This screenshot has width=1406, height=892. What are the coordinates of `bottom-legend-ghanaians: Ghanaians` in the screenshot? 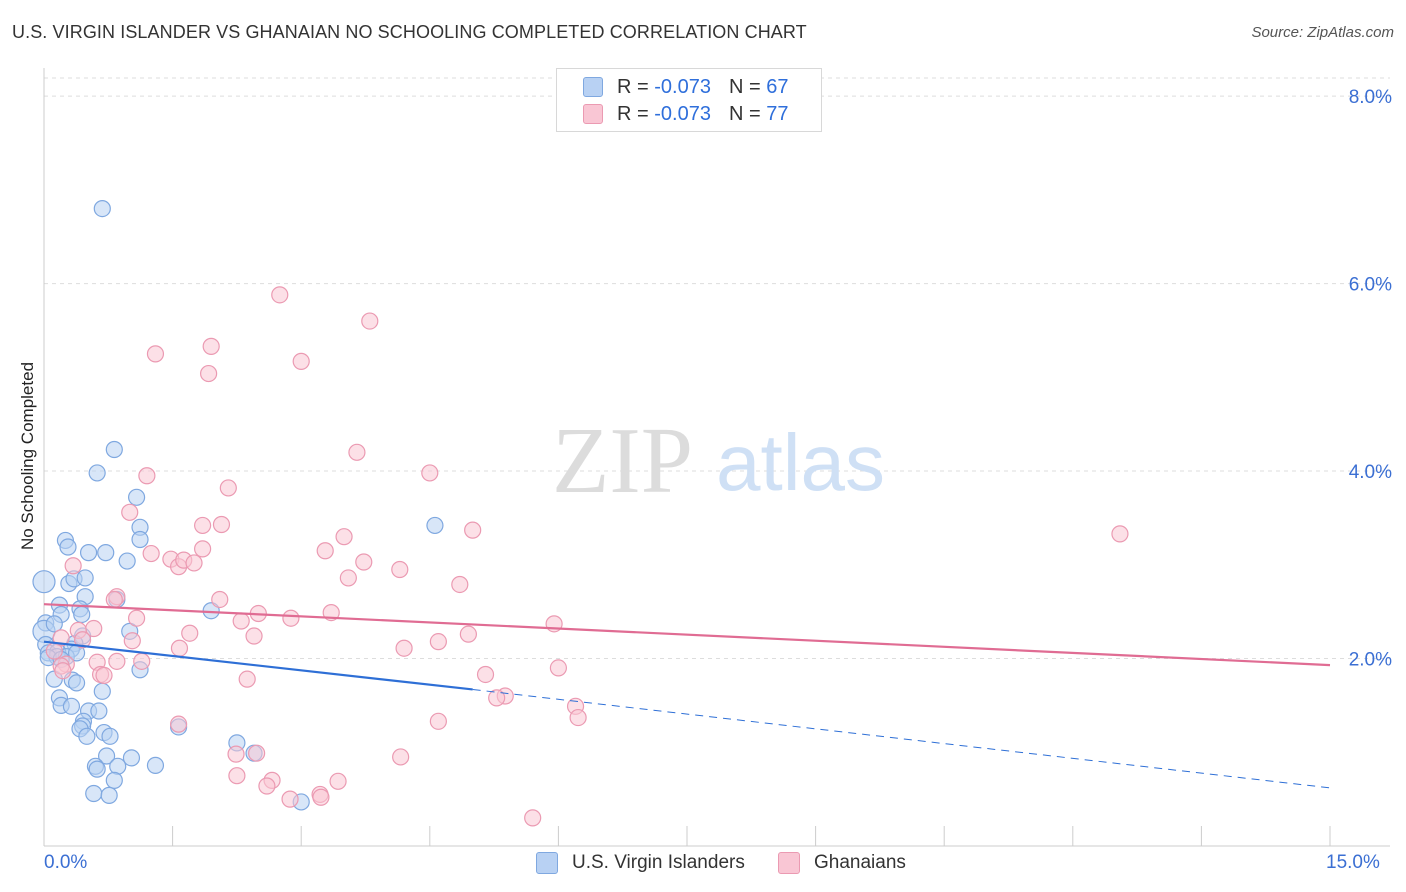 It's located at (842, 863).